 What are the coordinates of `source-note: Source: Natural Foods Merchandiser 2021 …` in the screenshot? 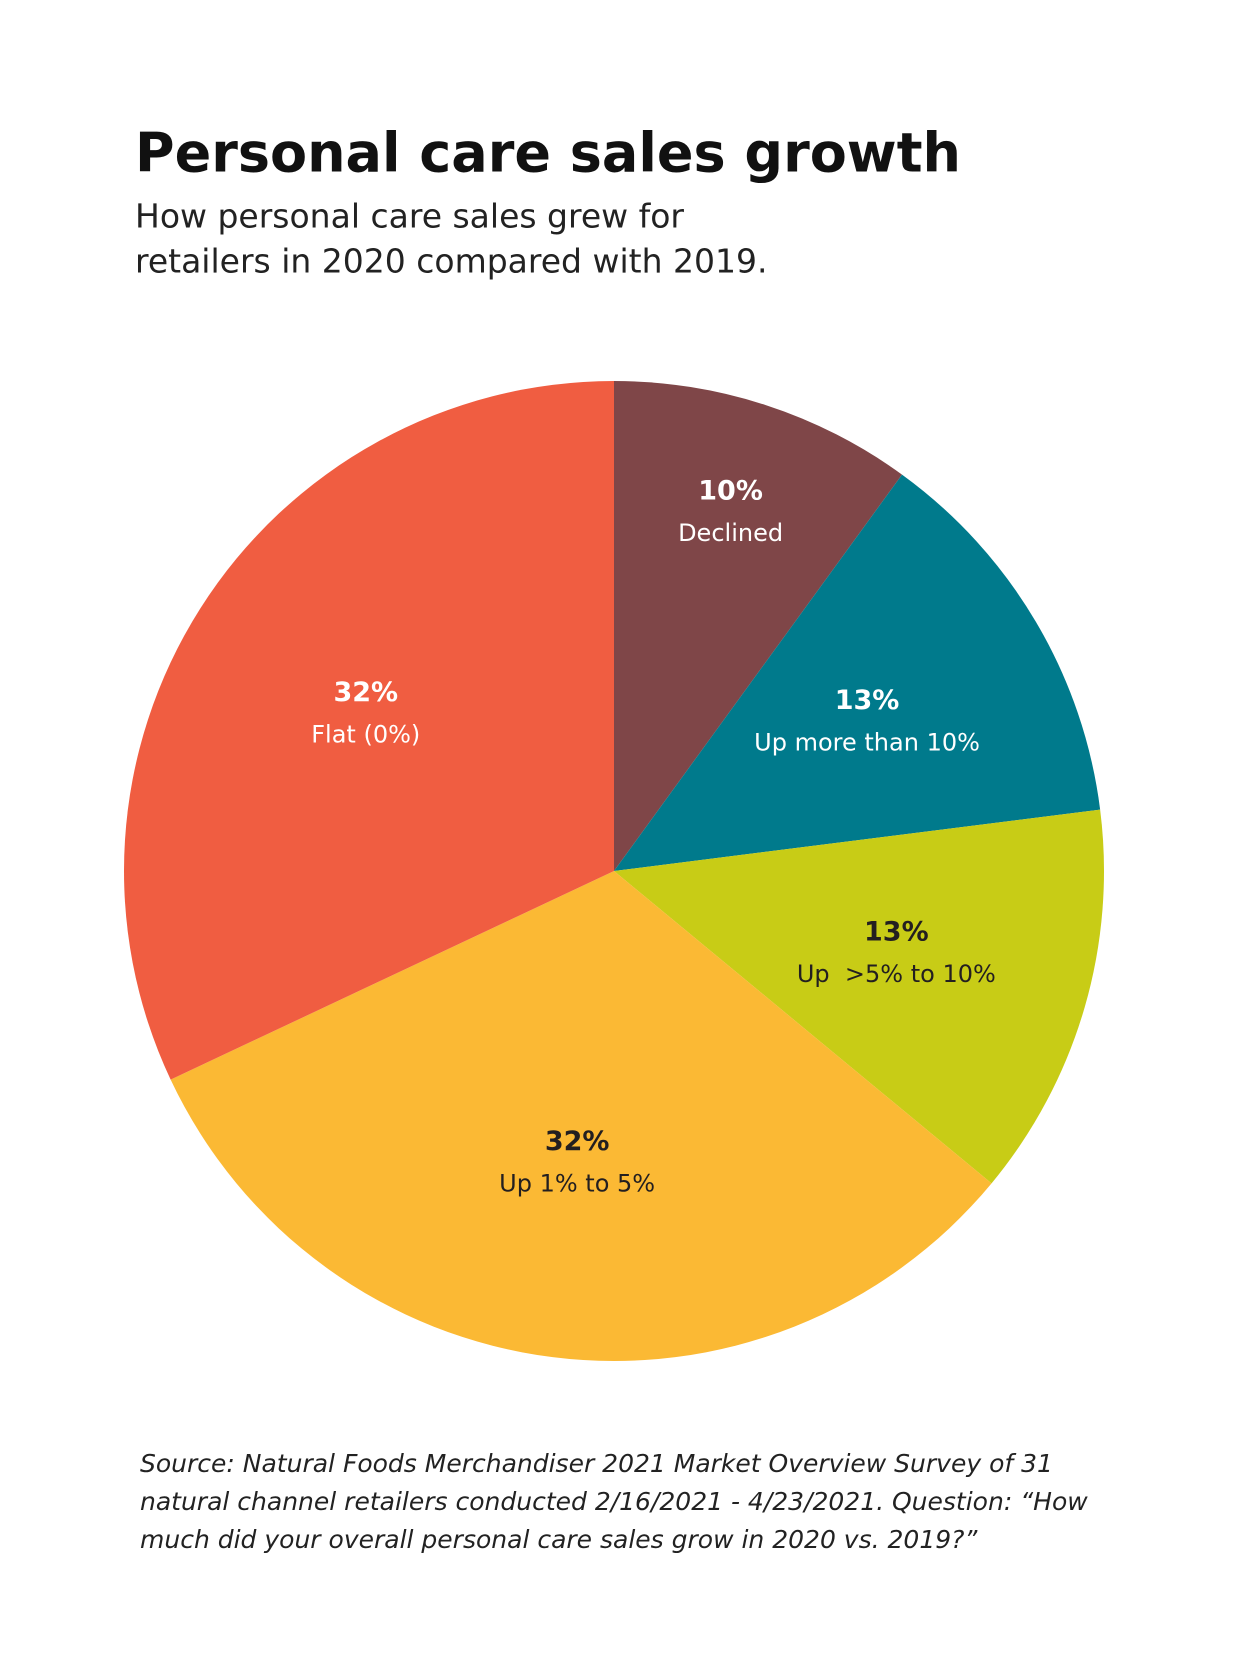 It's located at (614, 1501).